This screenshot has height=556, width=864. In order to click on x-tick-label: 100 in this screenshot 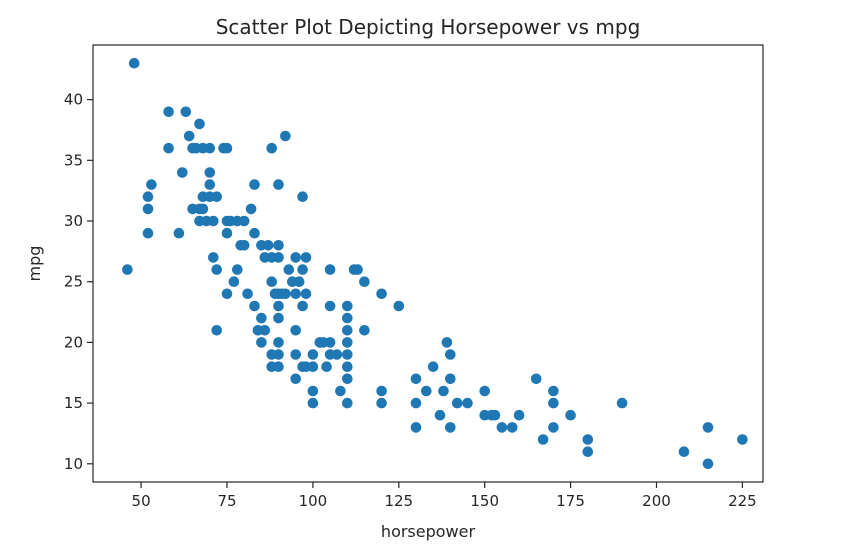, I will do `click(313, 501)`.